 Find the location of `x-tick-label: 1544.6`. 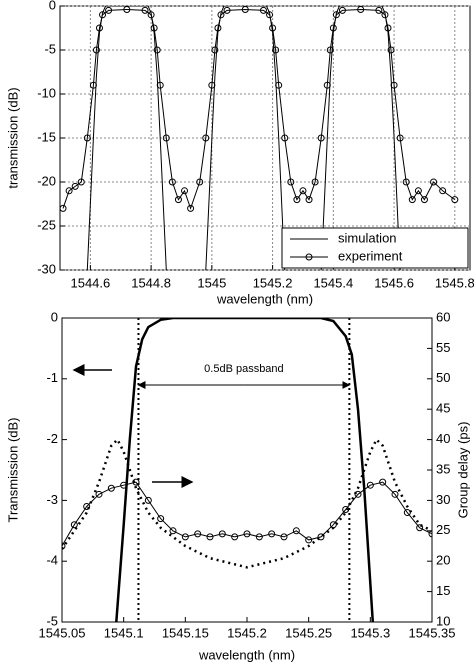

x-tick-label: 1544.6 is located at coordinates (90, 282).